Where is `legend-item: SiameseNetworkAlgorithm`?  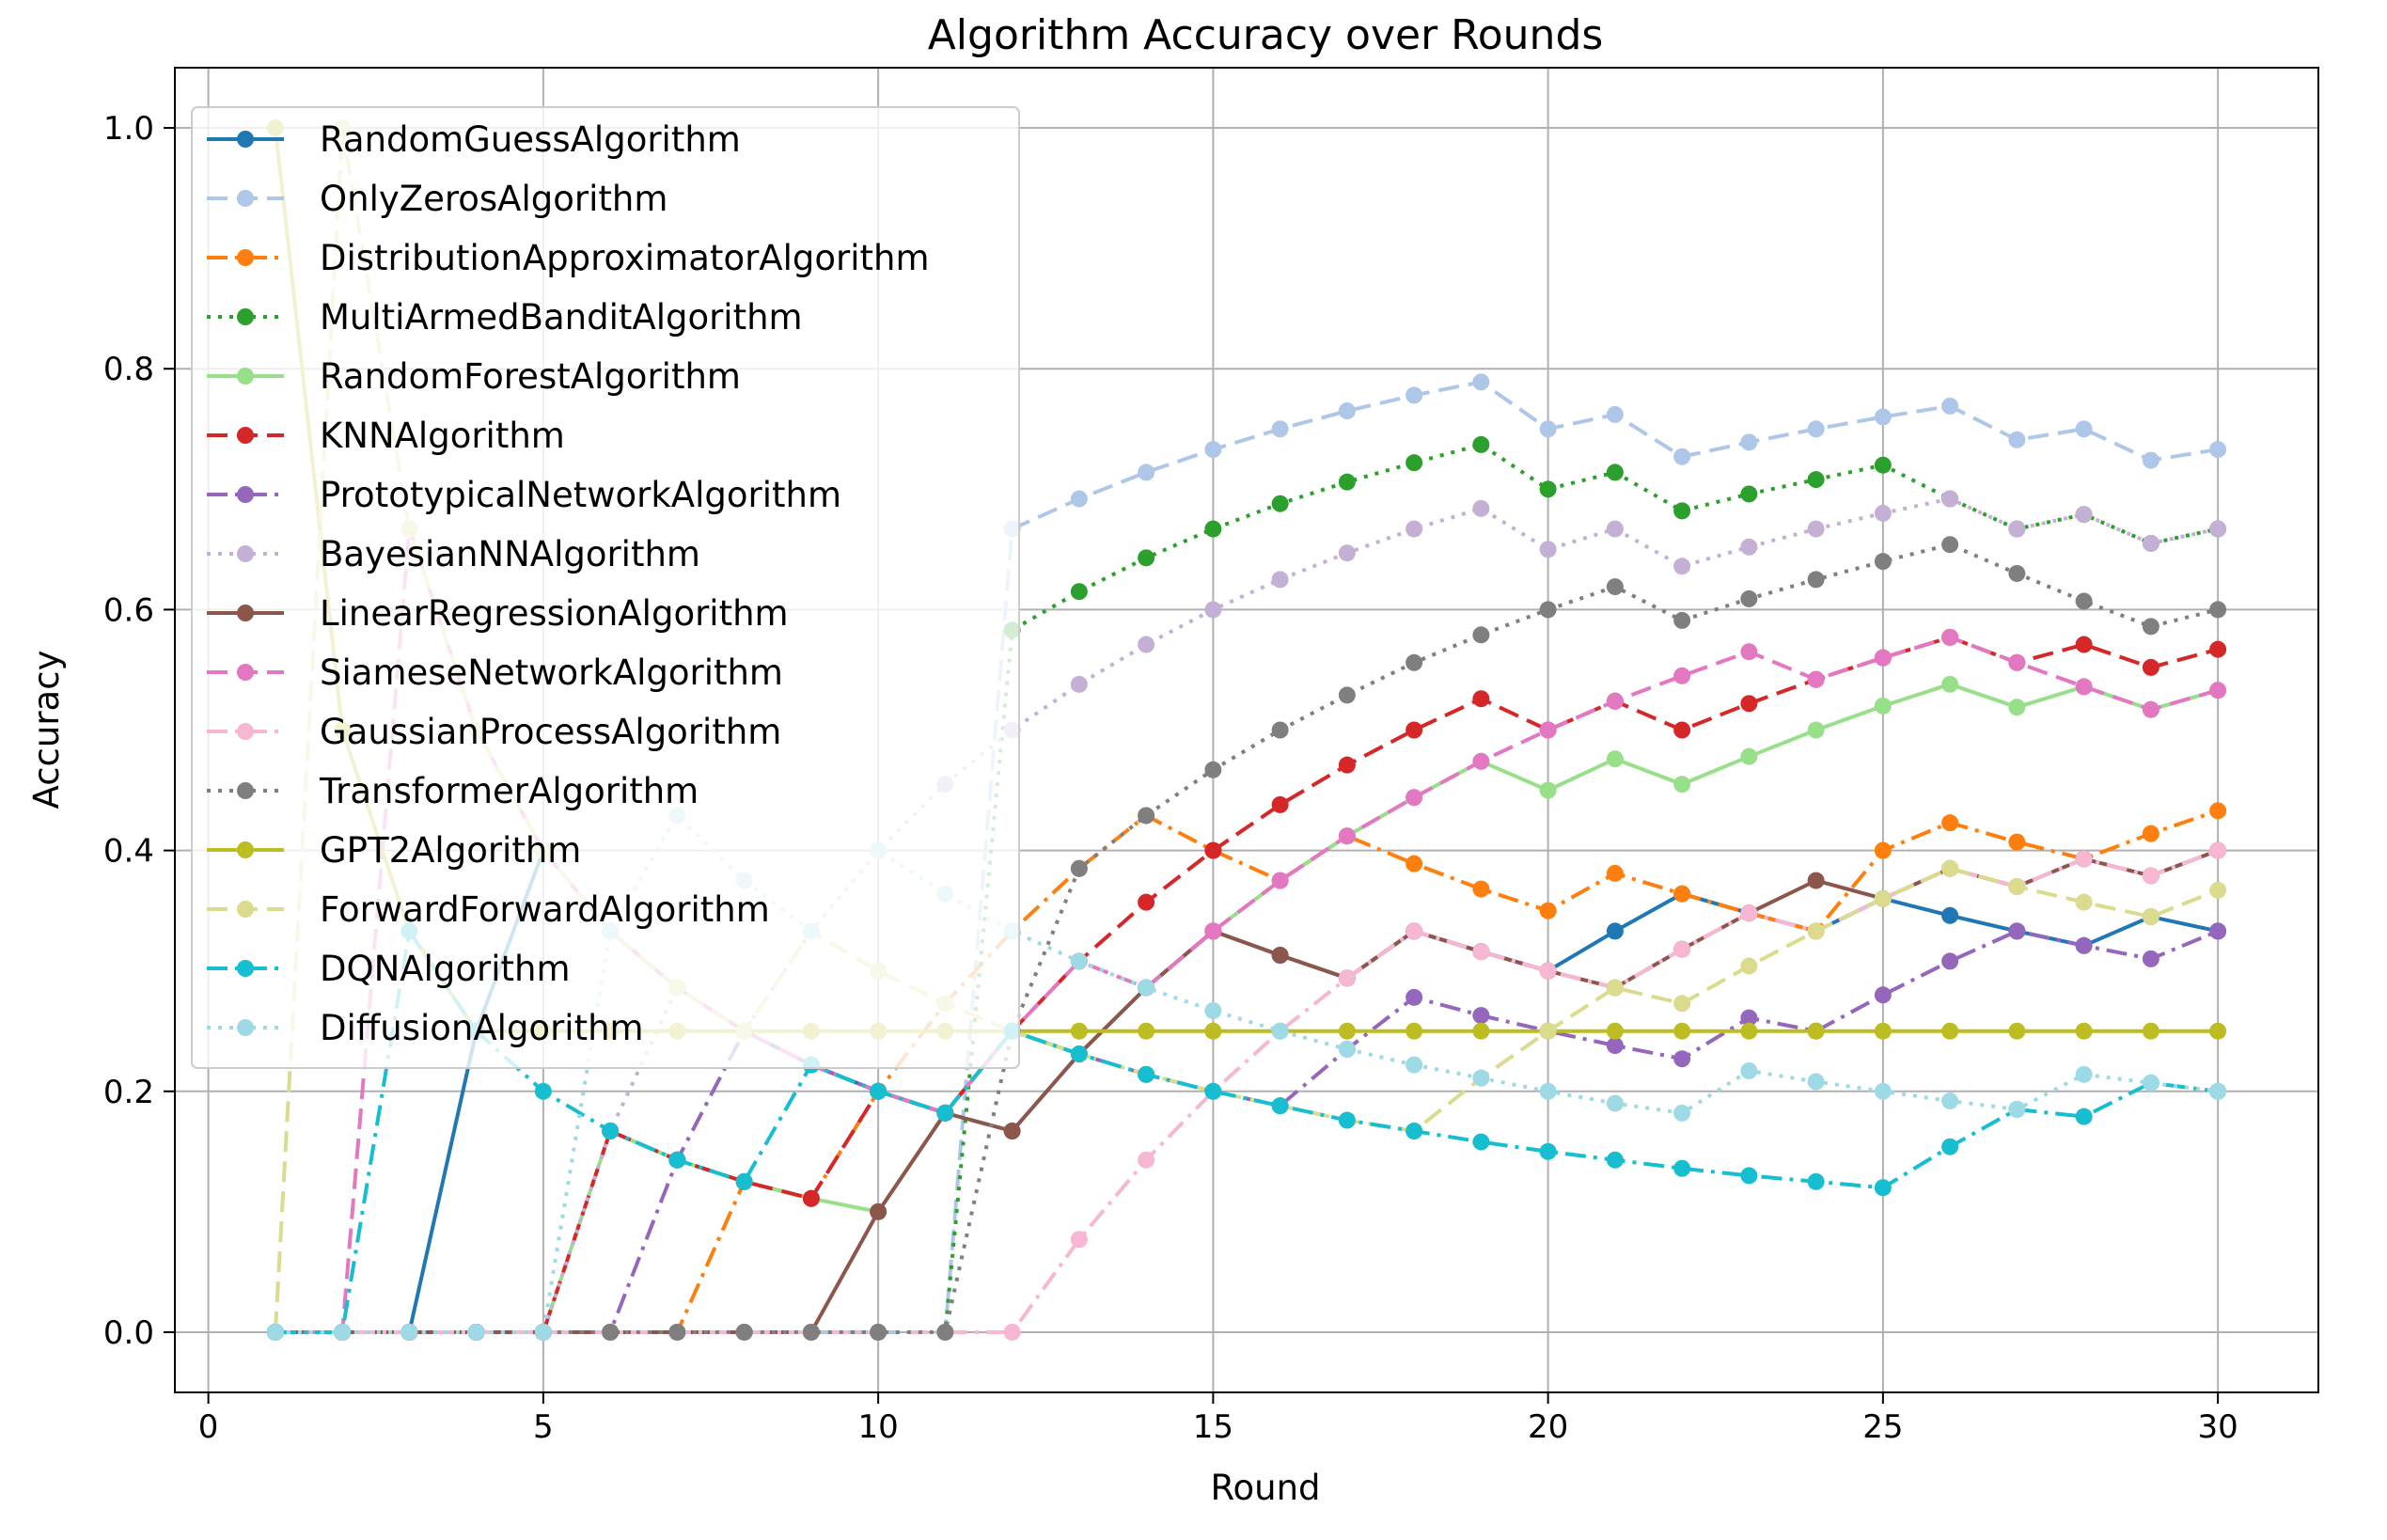 legend-item: SiameseNetworkAlgorithm is located at coordinates (495, 673).